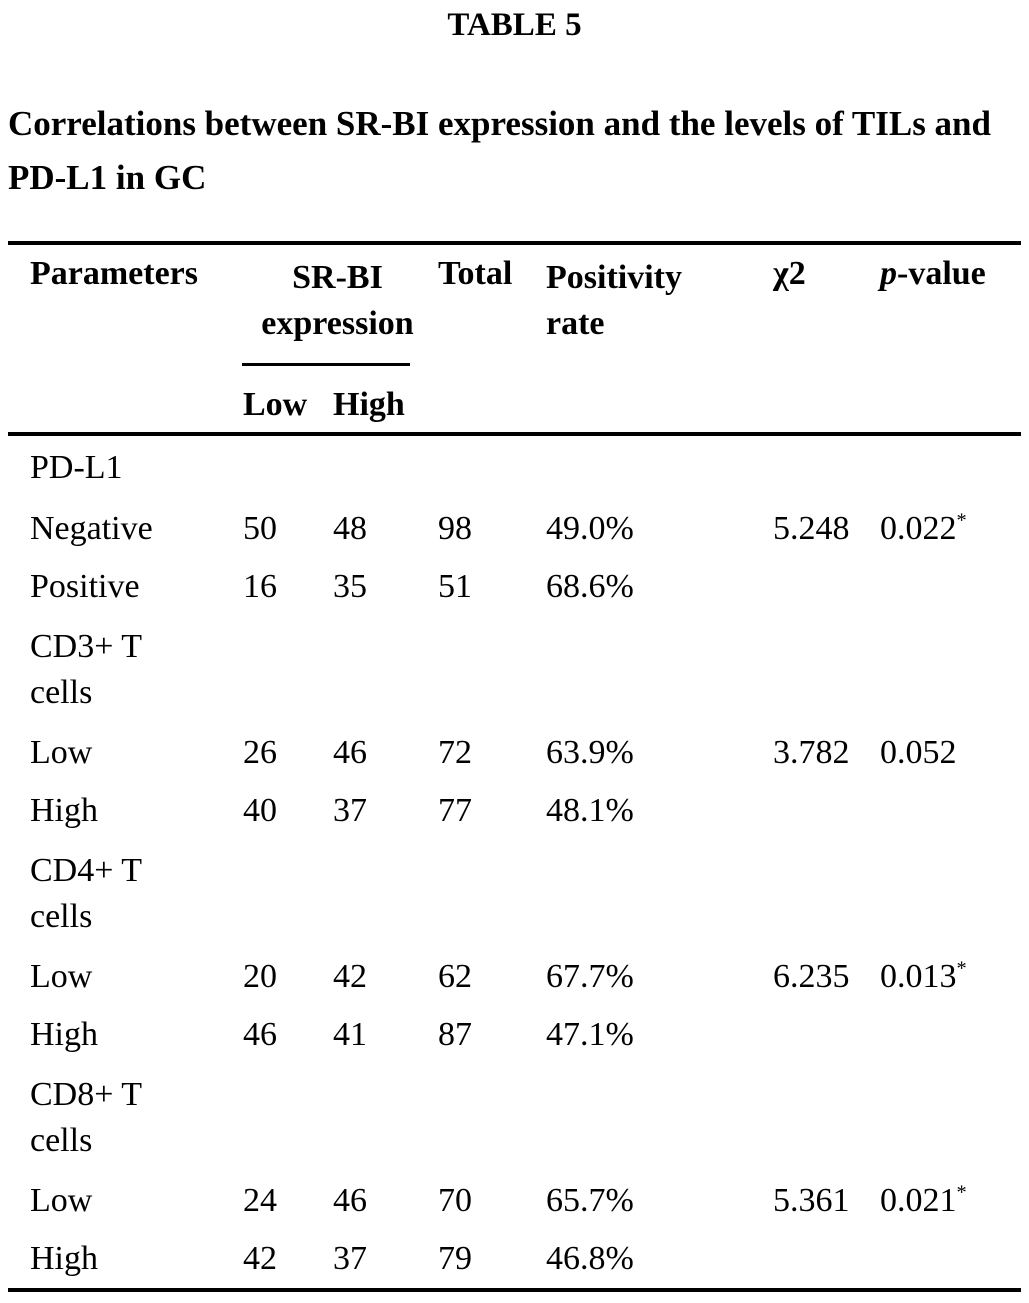 The width and height of the screenshot is (1029, 1303). What do you see at coordinates (260, 976) in the screenshot?
I see `cell-low: 20` at bounding box center [260, 976].